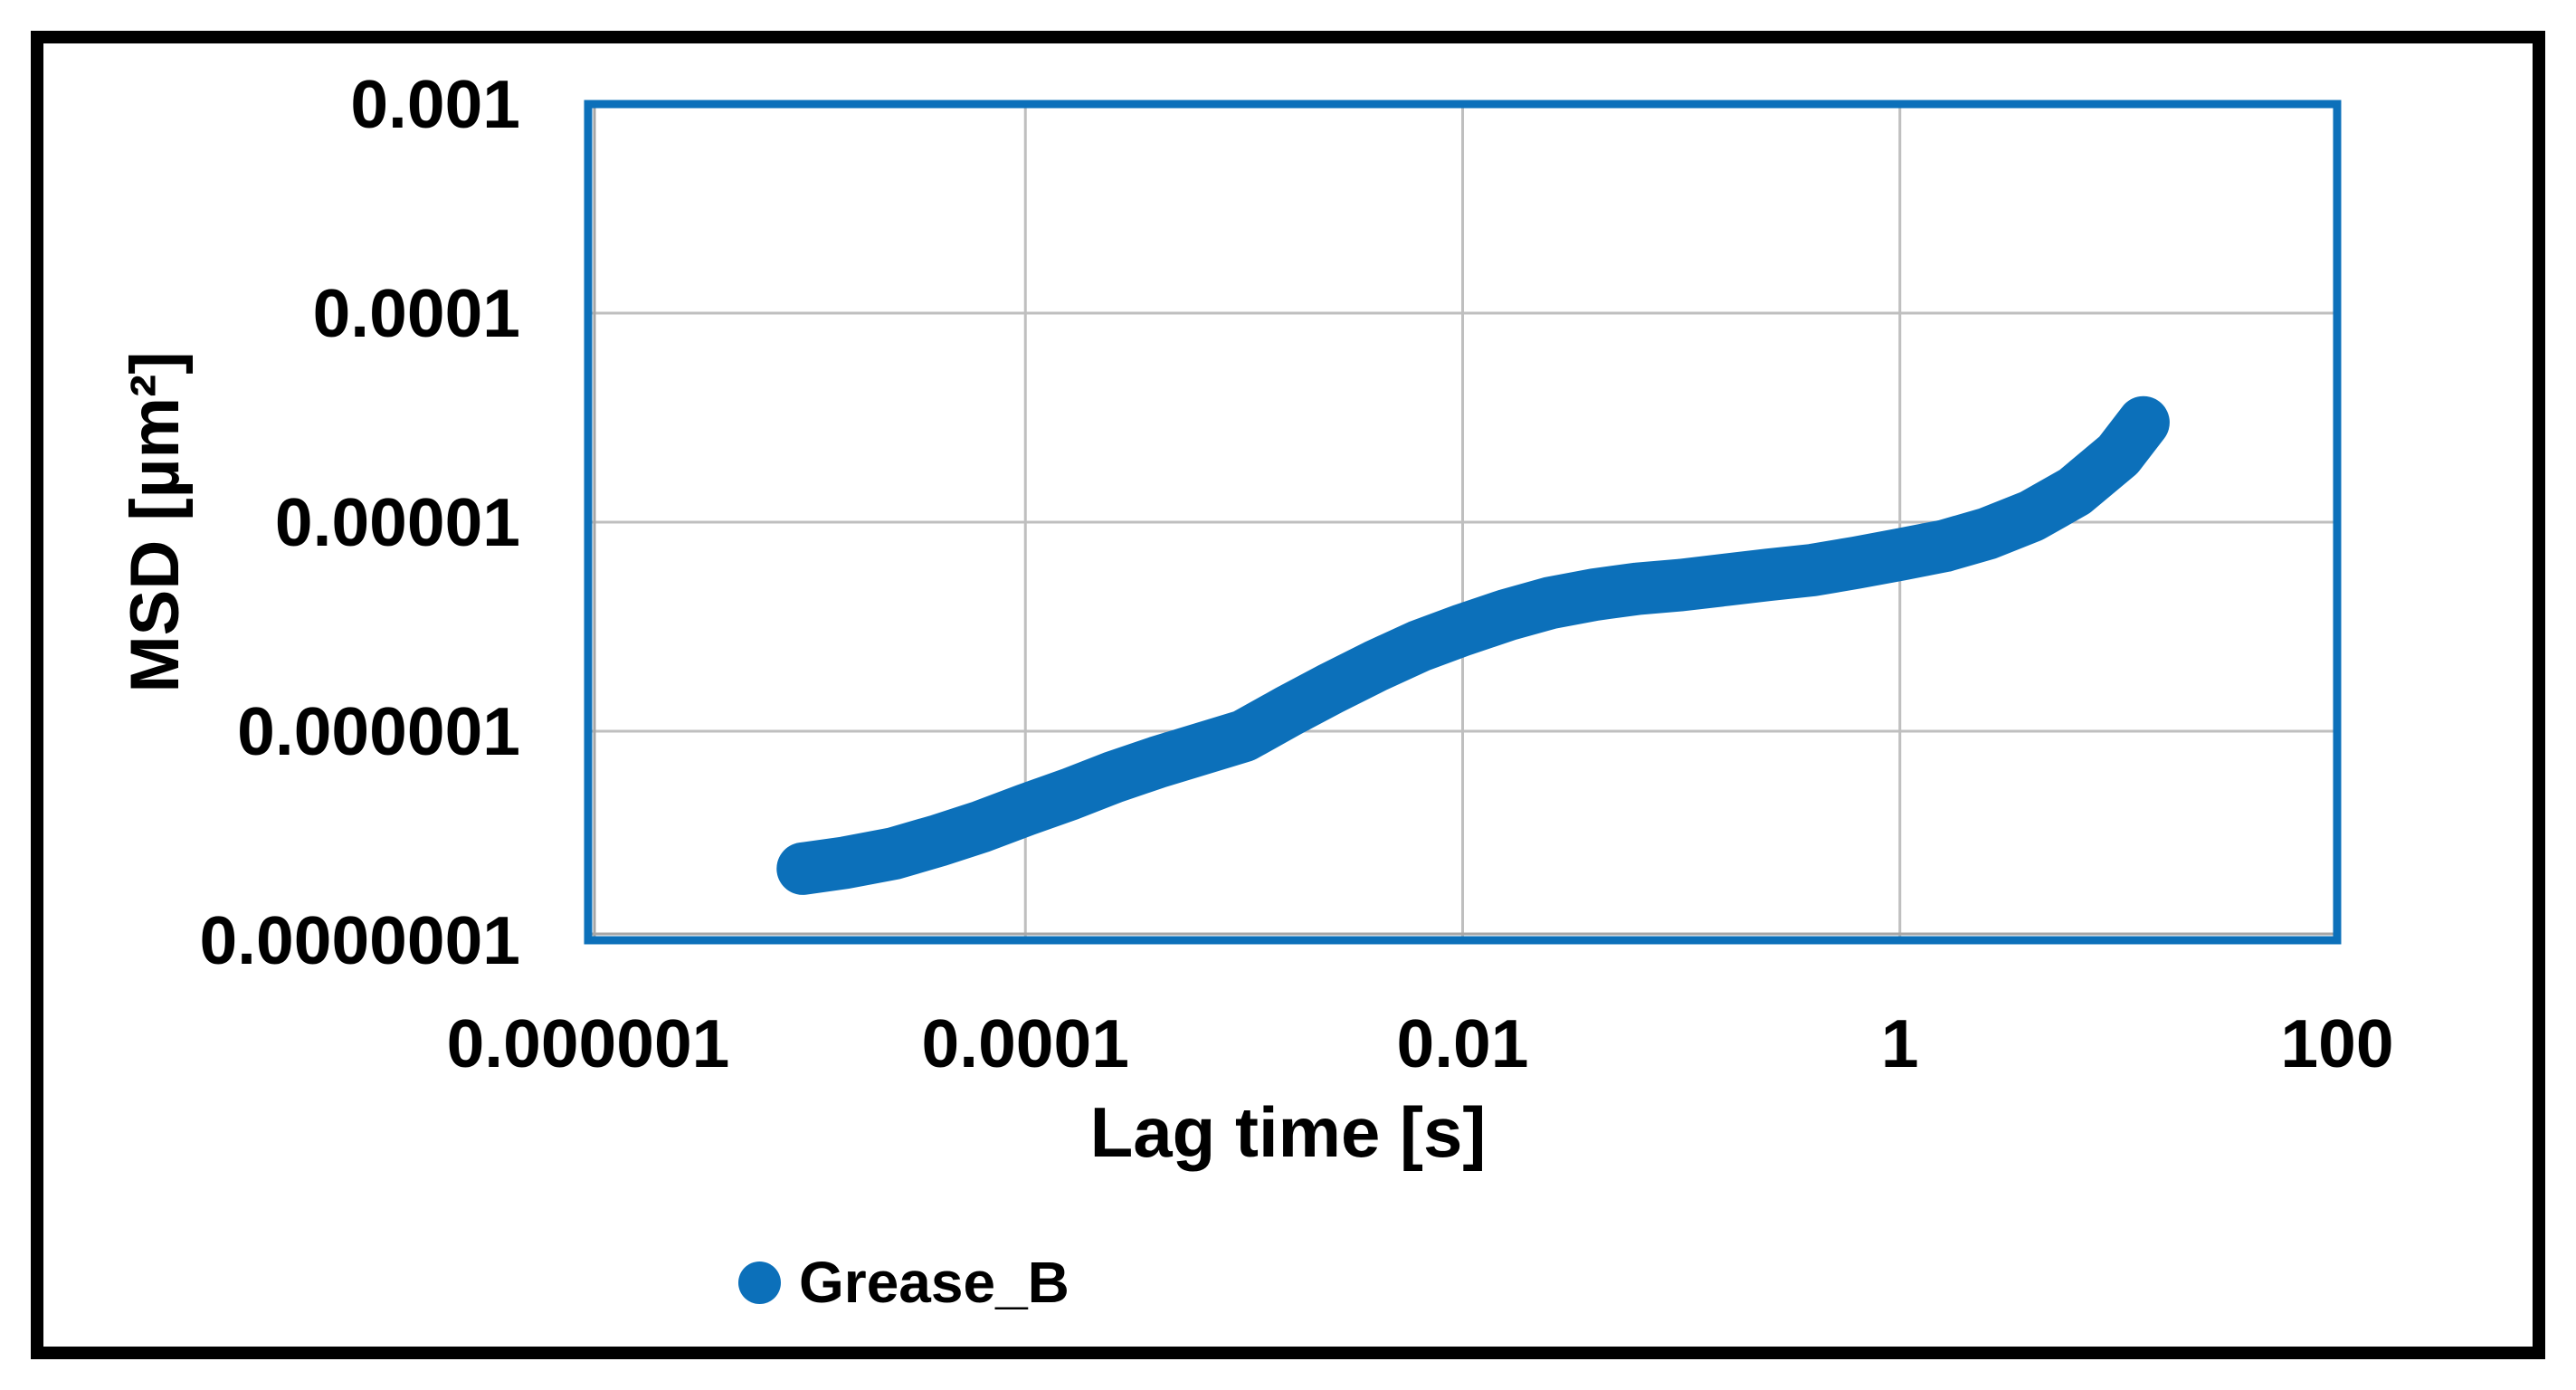  What do you see at coordinates (759, 1282) in the screenshot?
I see `legend-series-marker-icon` at bounding box center [759, 1282].